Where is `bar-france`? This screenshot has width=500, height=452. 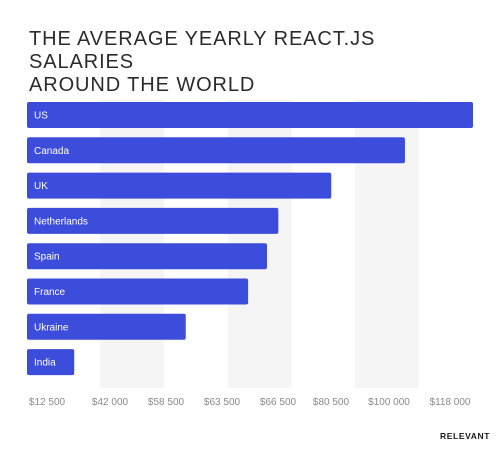
bar-france is located at coordinates (138, 291).